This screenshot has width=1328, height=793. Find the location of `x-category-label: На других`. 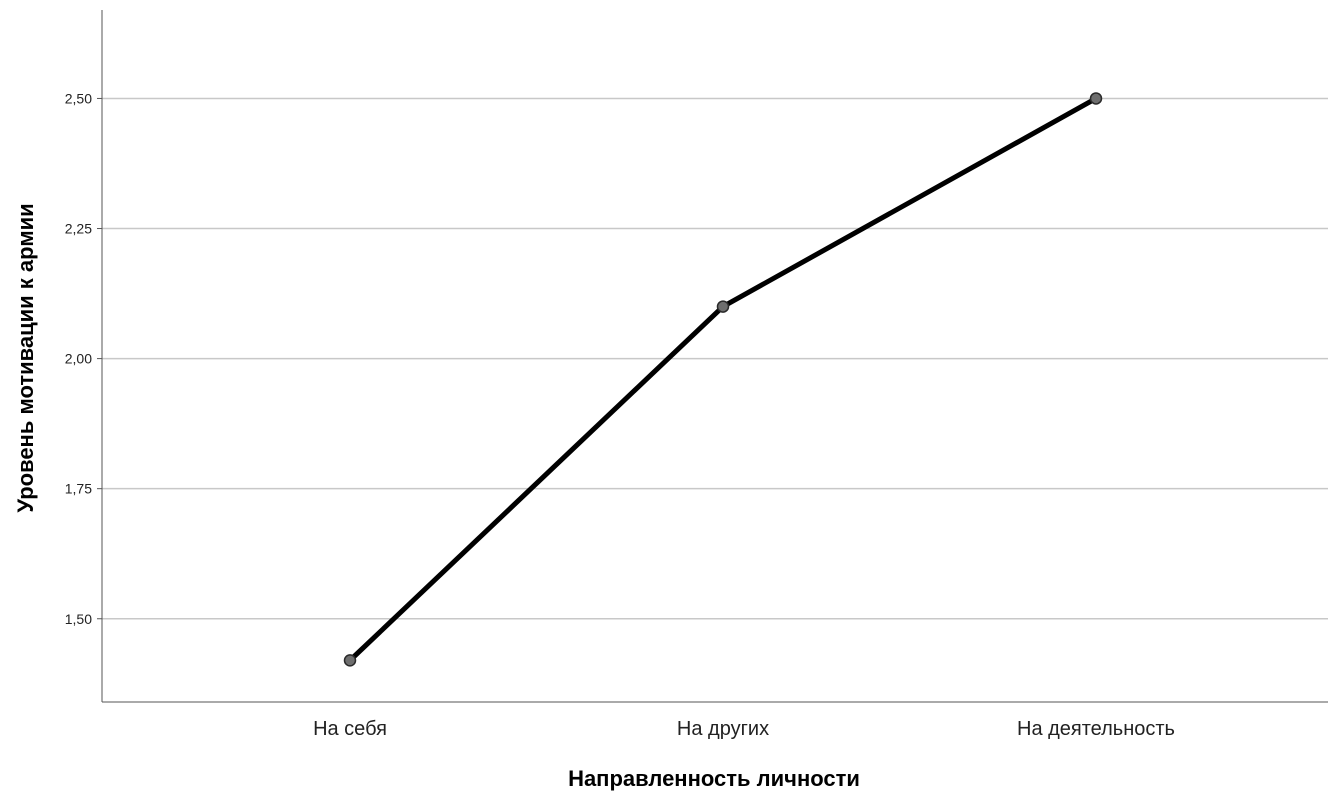

x-category-label: На других is located at coordinates (723, 729).